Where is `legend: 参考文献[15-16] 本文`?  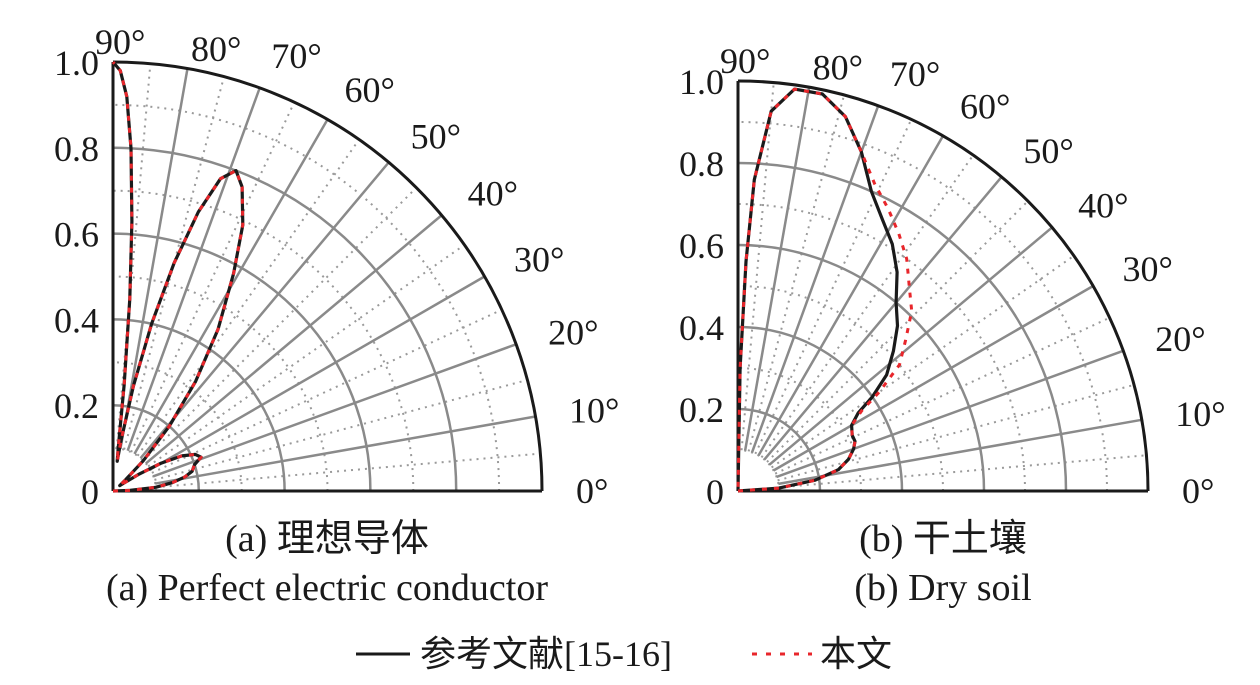
legend: 参考文献[15-16] 本文 is located at coordinates (624, 654).